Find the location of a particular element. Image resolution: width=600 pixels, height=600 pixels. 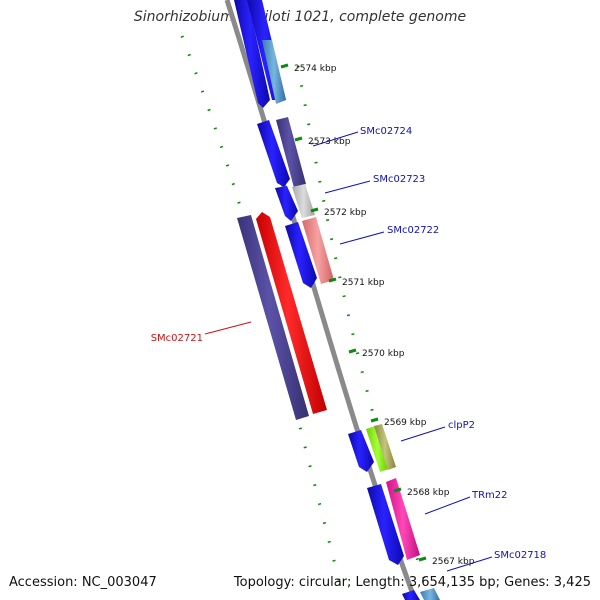

scale-label: 2573 kbp is located at coordinates (329, 142).